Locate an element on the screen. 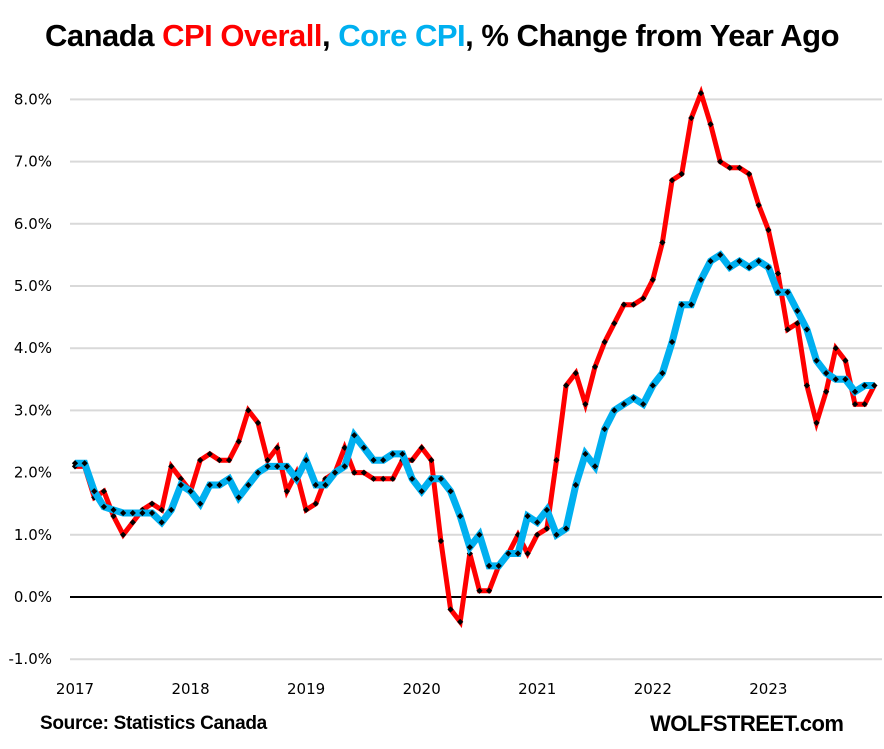 The height and width of the screenshot is (749, 884). x-tick-label: 2019 is located at coordinates (306, 689).